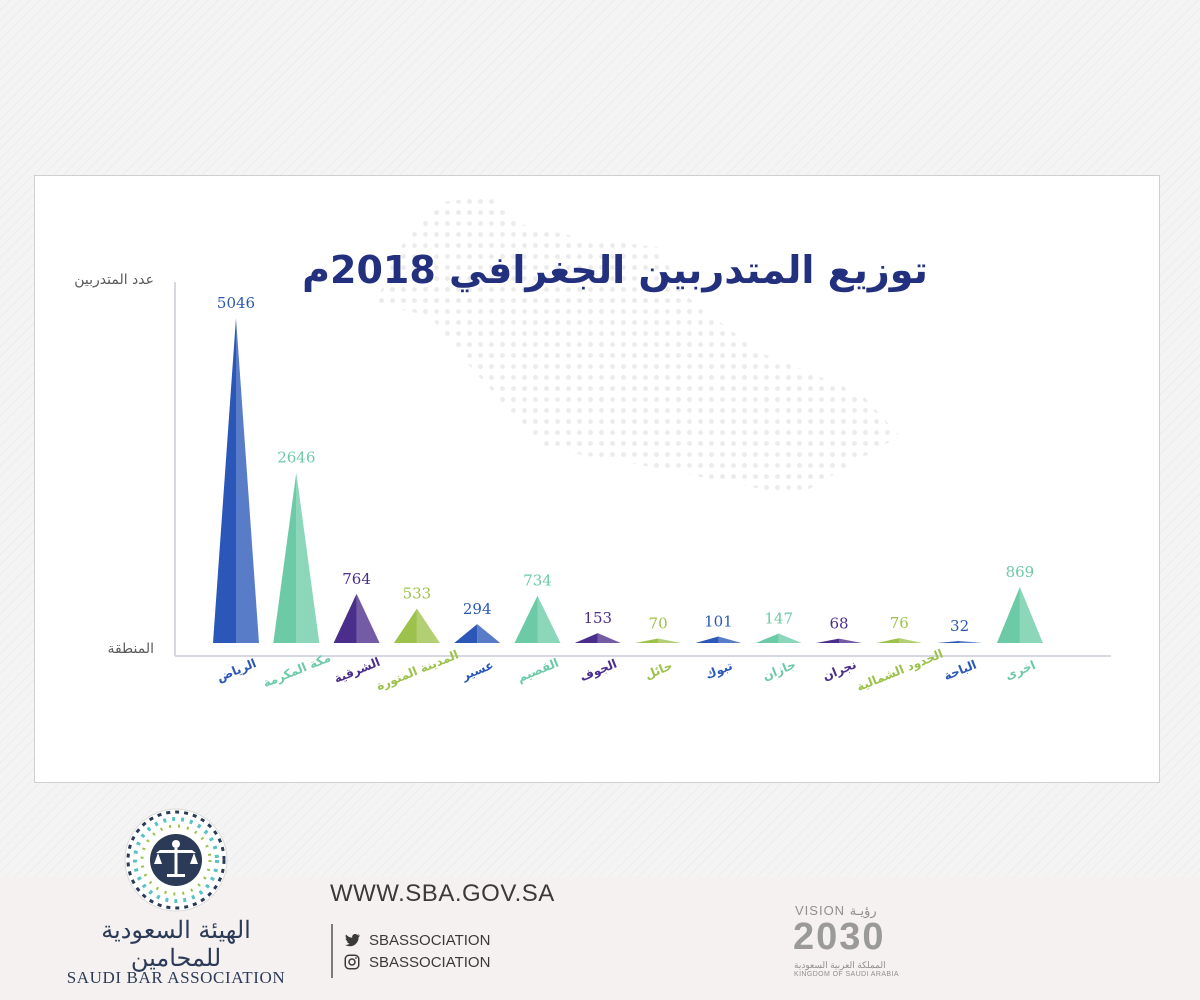  Describe the element at coordinates (659, 670) in the screenshot. I see `x-tick-label: حائل` at that location.